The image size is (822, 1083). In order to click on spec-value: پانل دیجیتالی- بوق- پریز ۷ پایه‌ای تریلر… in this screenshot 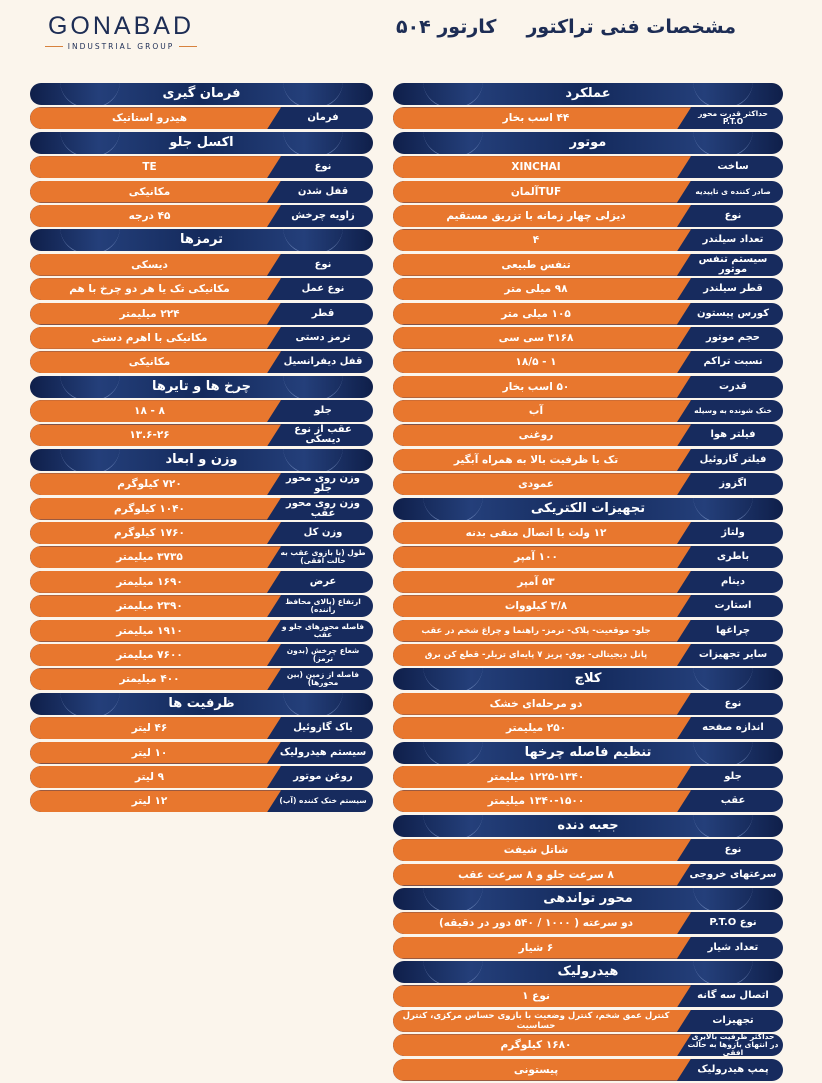, I will do `click(542, 655)`.